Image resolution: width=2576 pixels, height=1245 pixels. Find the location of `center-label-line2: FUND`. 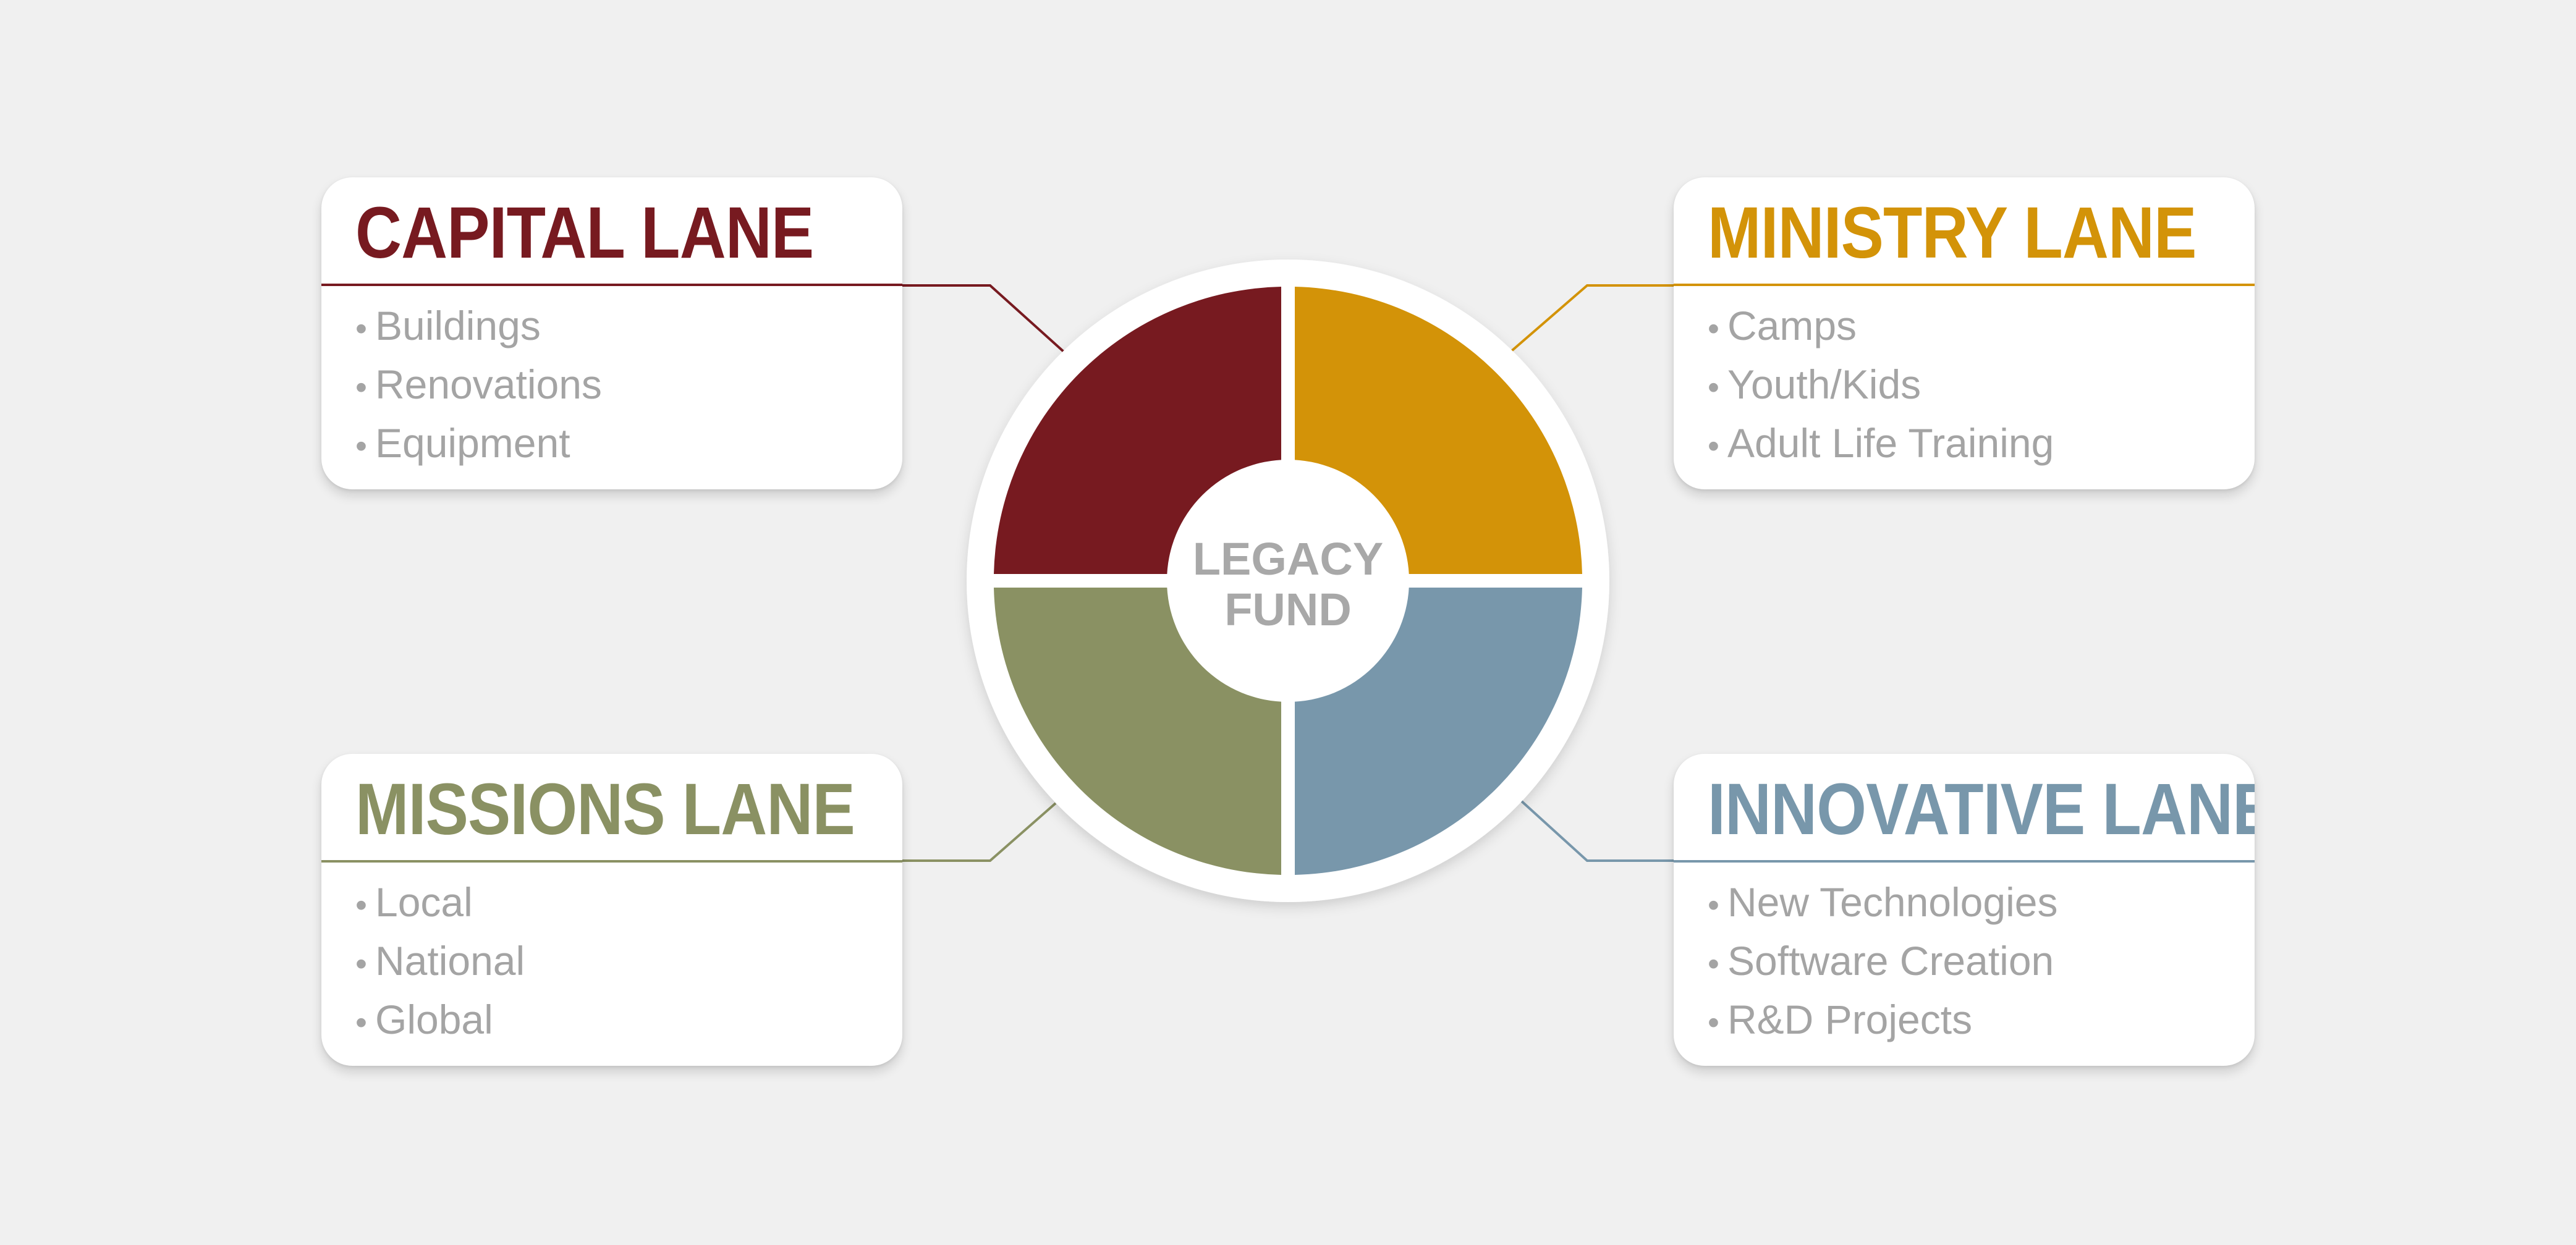

center-label-line2: FUND is located at coordinates (1288, 609).